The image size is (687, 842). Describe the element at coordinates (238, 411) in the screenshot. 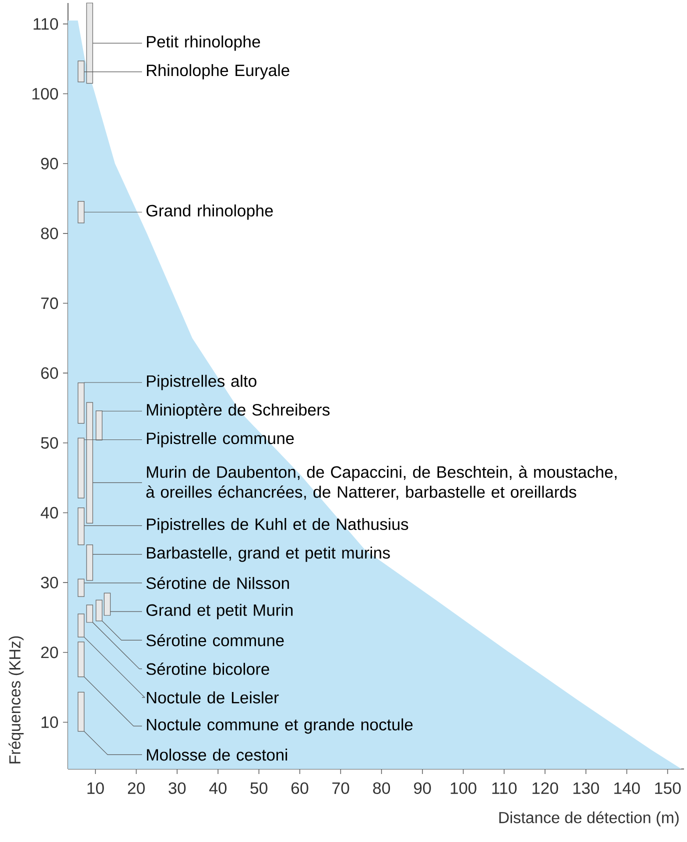

I see `legend-label: Minioptère de Schreibers` at that location.